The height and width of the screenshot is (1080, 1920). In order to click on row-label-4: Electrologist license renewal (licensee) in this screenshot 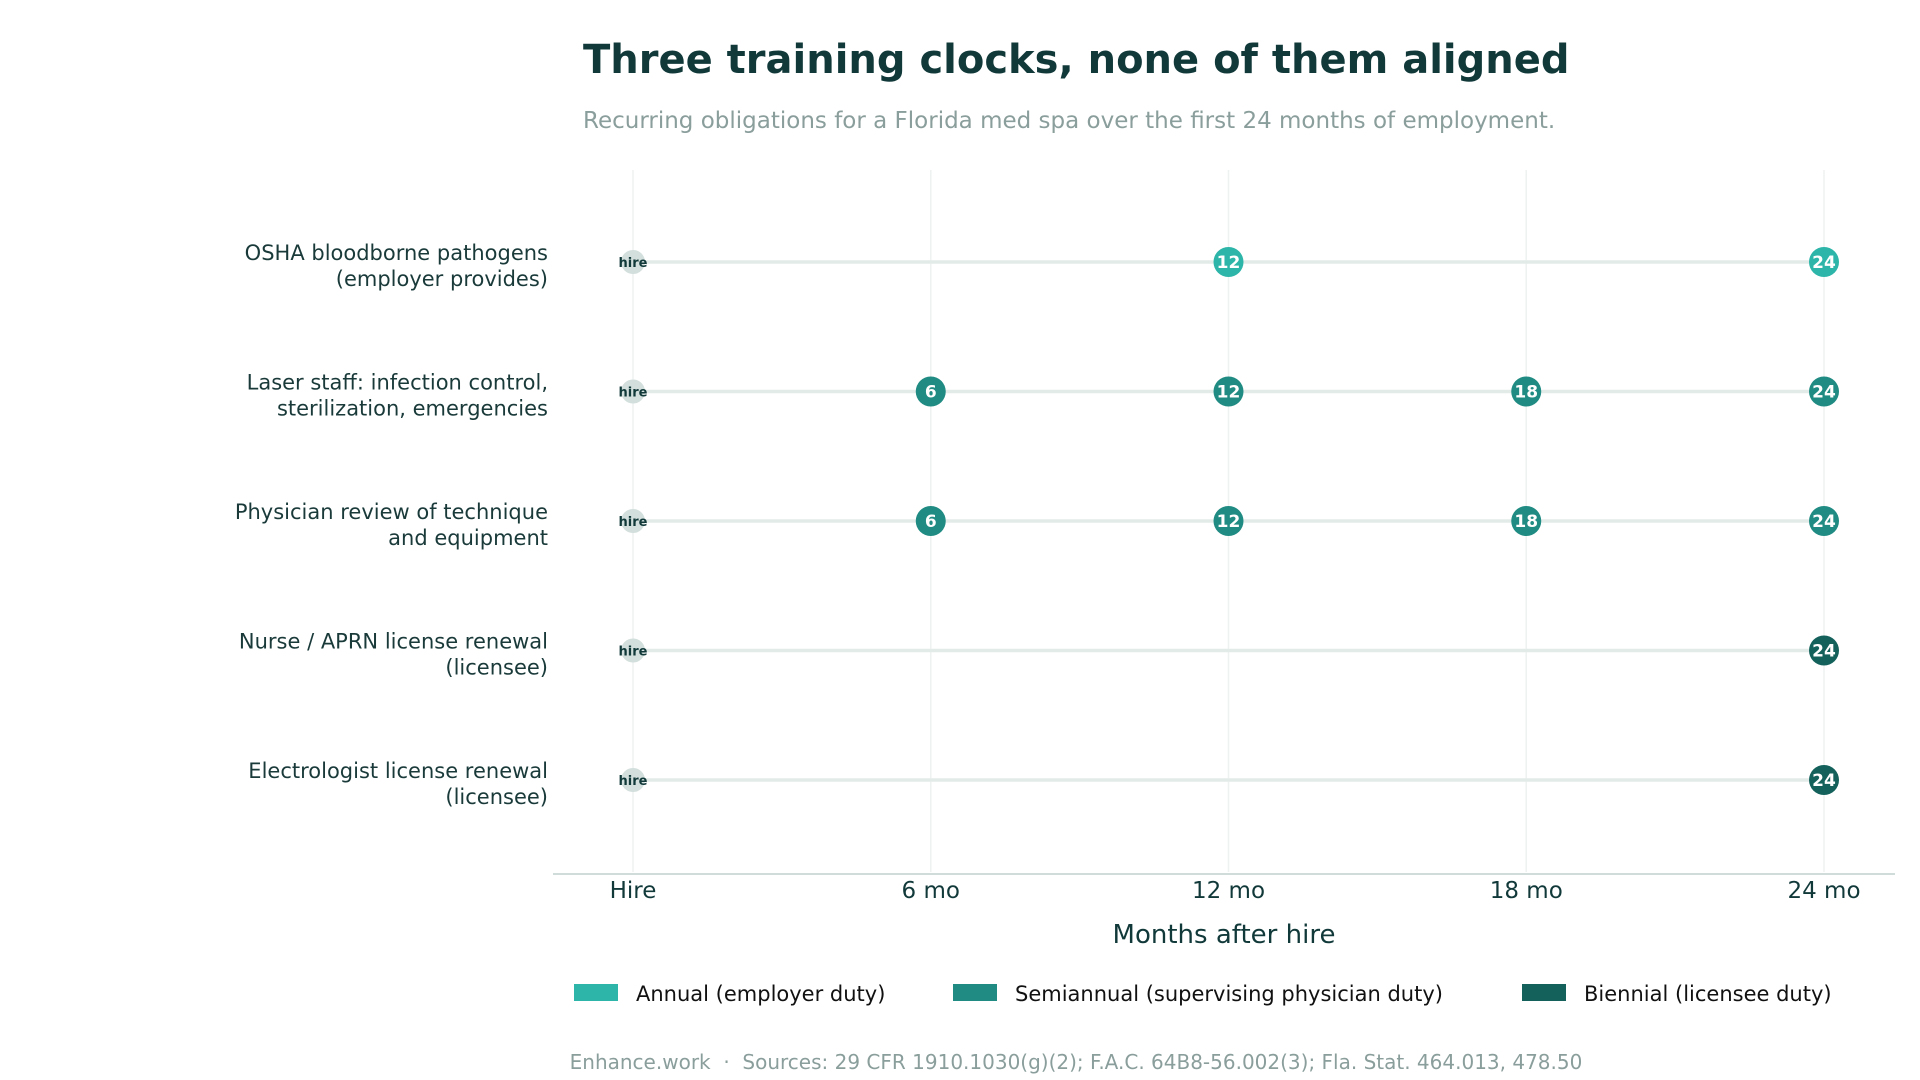, I will do `click(398, 784)`.